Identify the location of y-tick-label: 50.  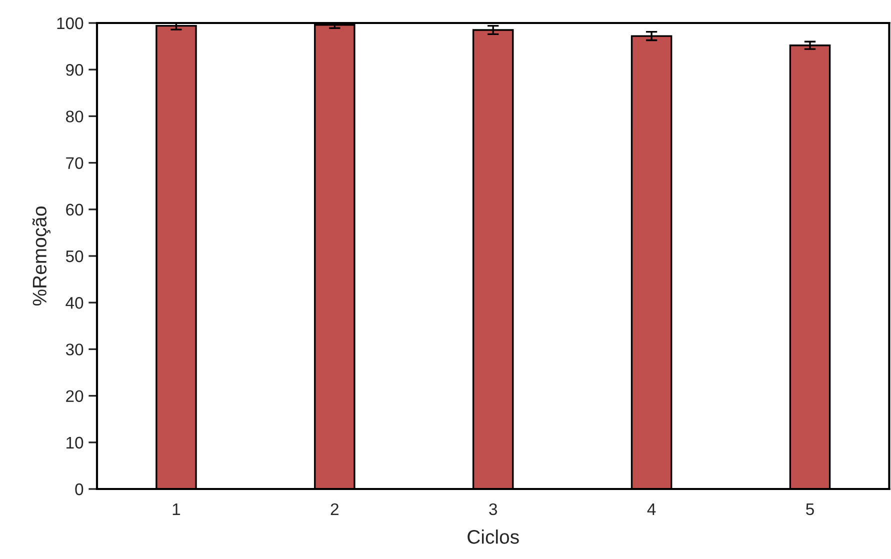
(75, 256).